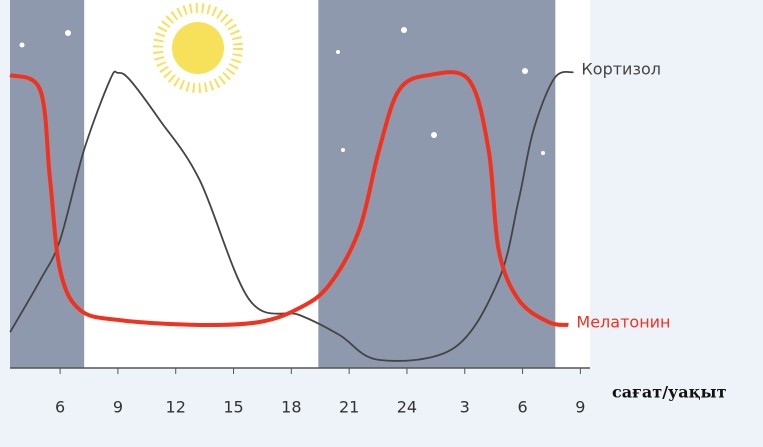 Image resolution: width=763 pixels, height=447 pixels. Describe the element at coordinates (349, 407) in the screenshot. I see `x-tick-label: 21` at that location.